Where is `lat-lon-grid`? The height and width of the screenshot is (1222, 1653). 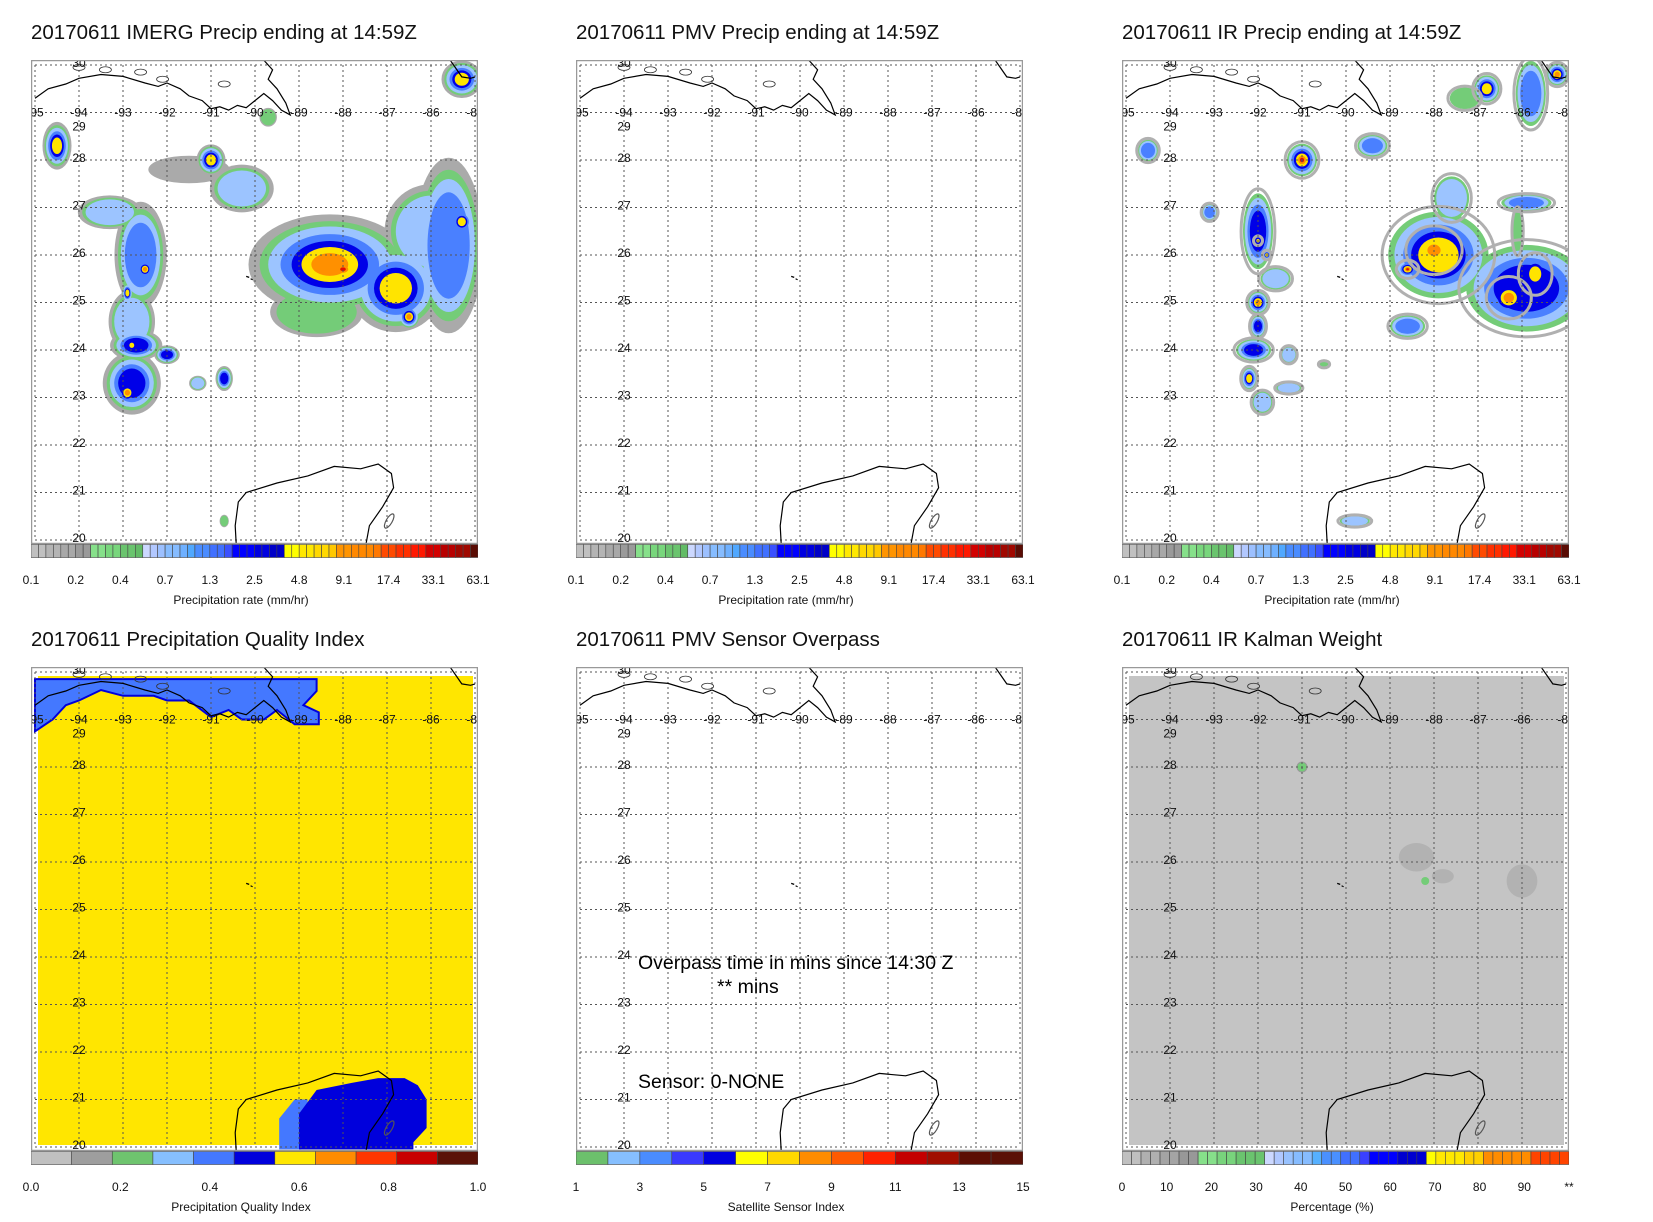
lat-lon-grid is located at coordinates (255, 302).